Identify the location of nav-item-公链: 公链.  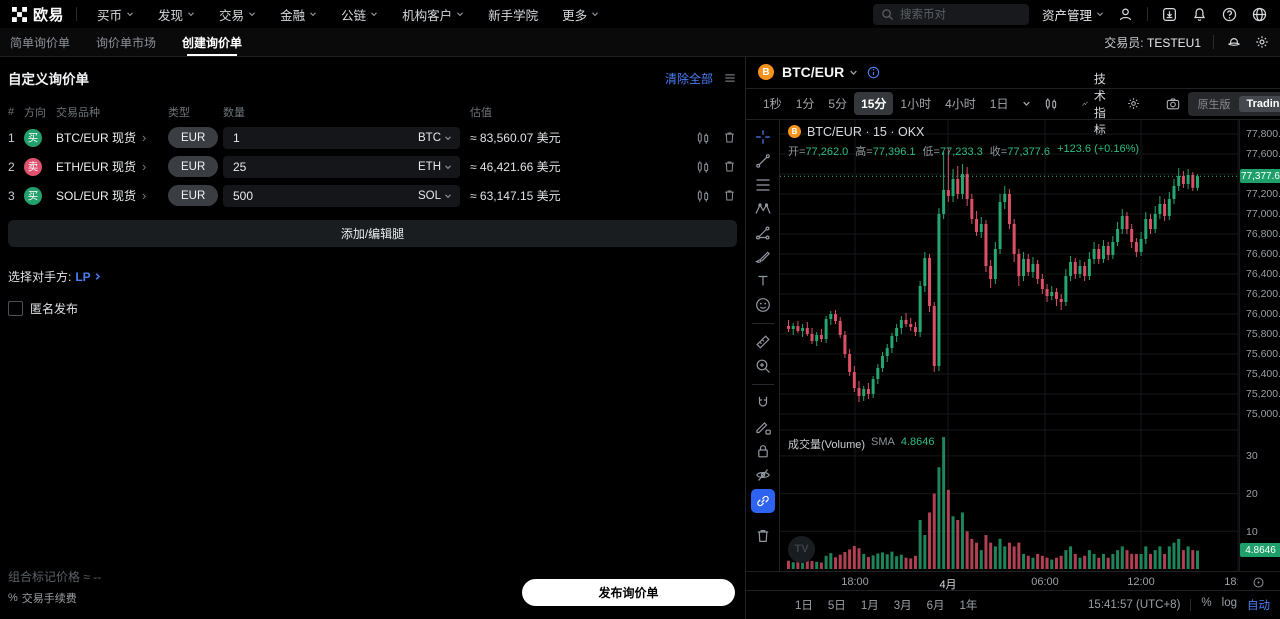
(359, 14).